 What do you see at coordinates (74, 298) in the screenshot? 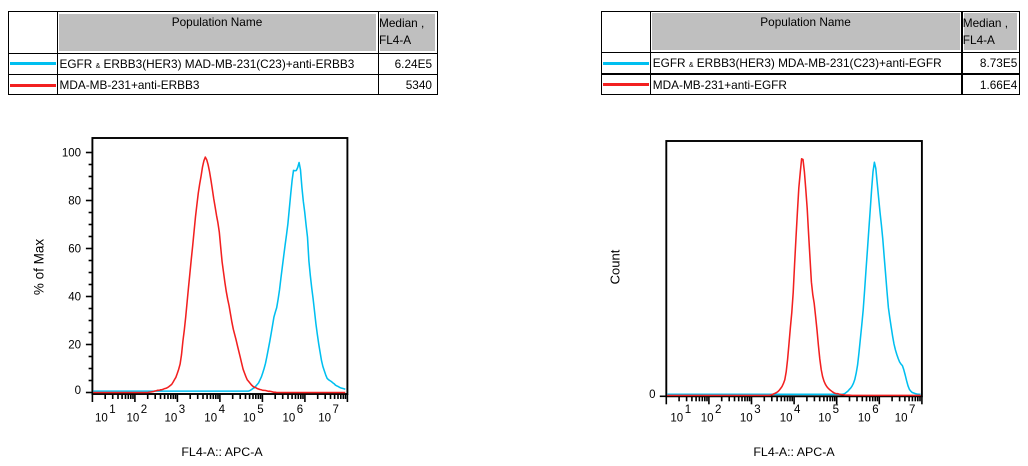
I see `svg-text: 40` at bounding box center [74, 298].